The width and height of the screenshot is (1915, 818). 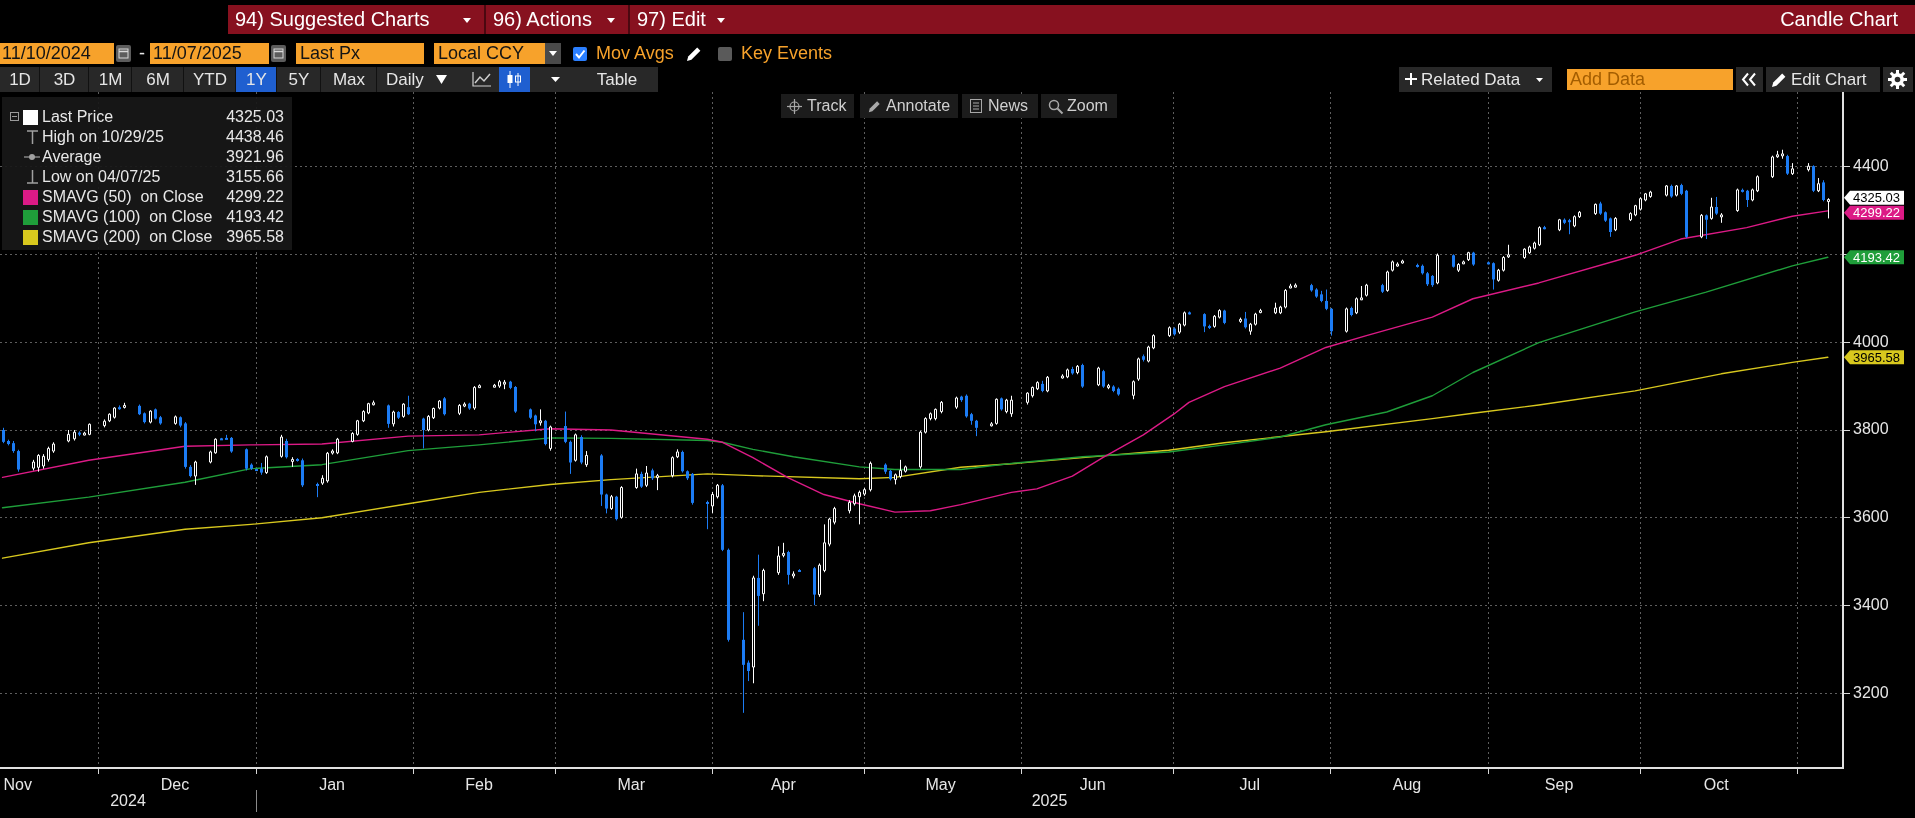 What do you see at coordinates (1087, 106) in the screenshot?
I see `annotation: Zoom` at bounding box center [1087, 106].